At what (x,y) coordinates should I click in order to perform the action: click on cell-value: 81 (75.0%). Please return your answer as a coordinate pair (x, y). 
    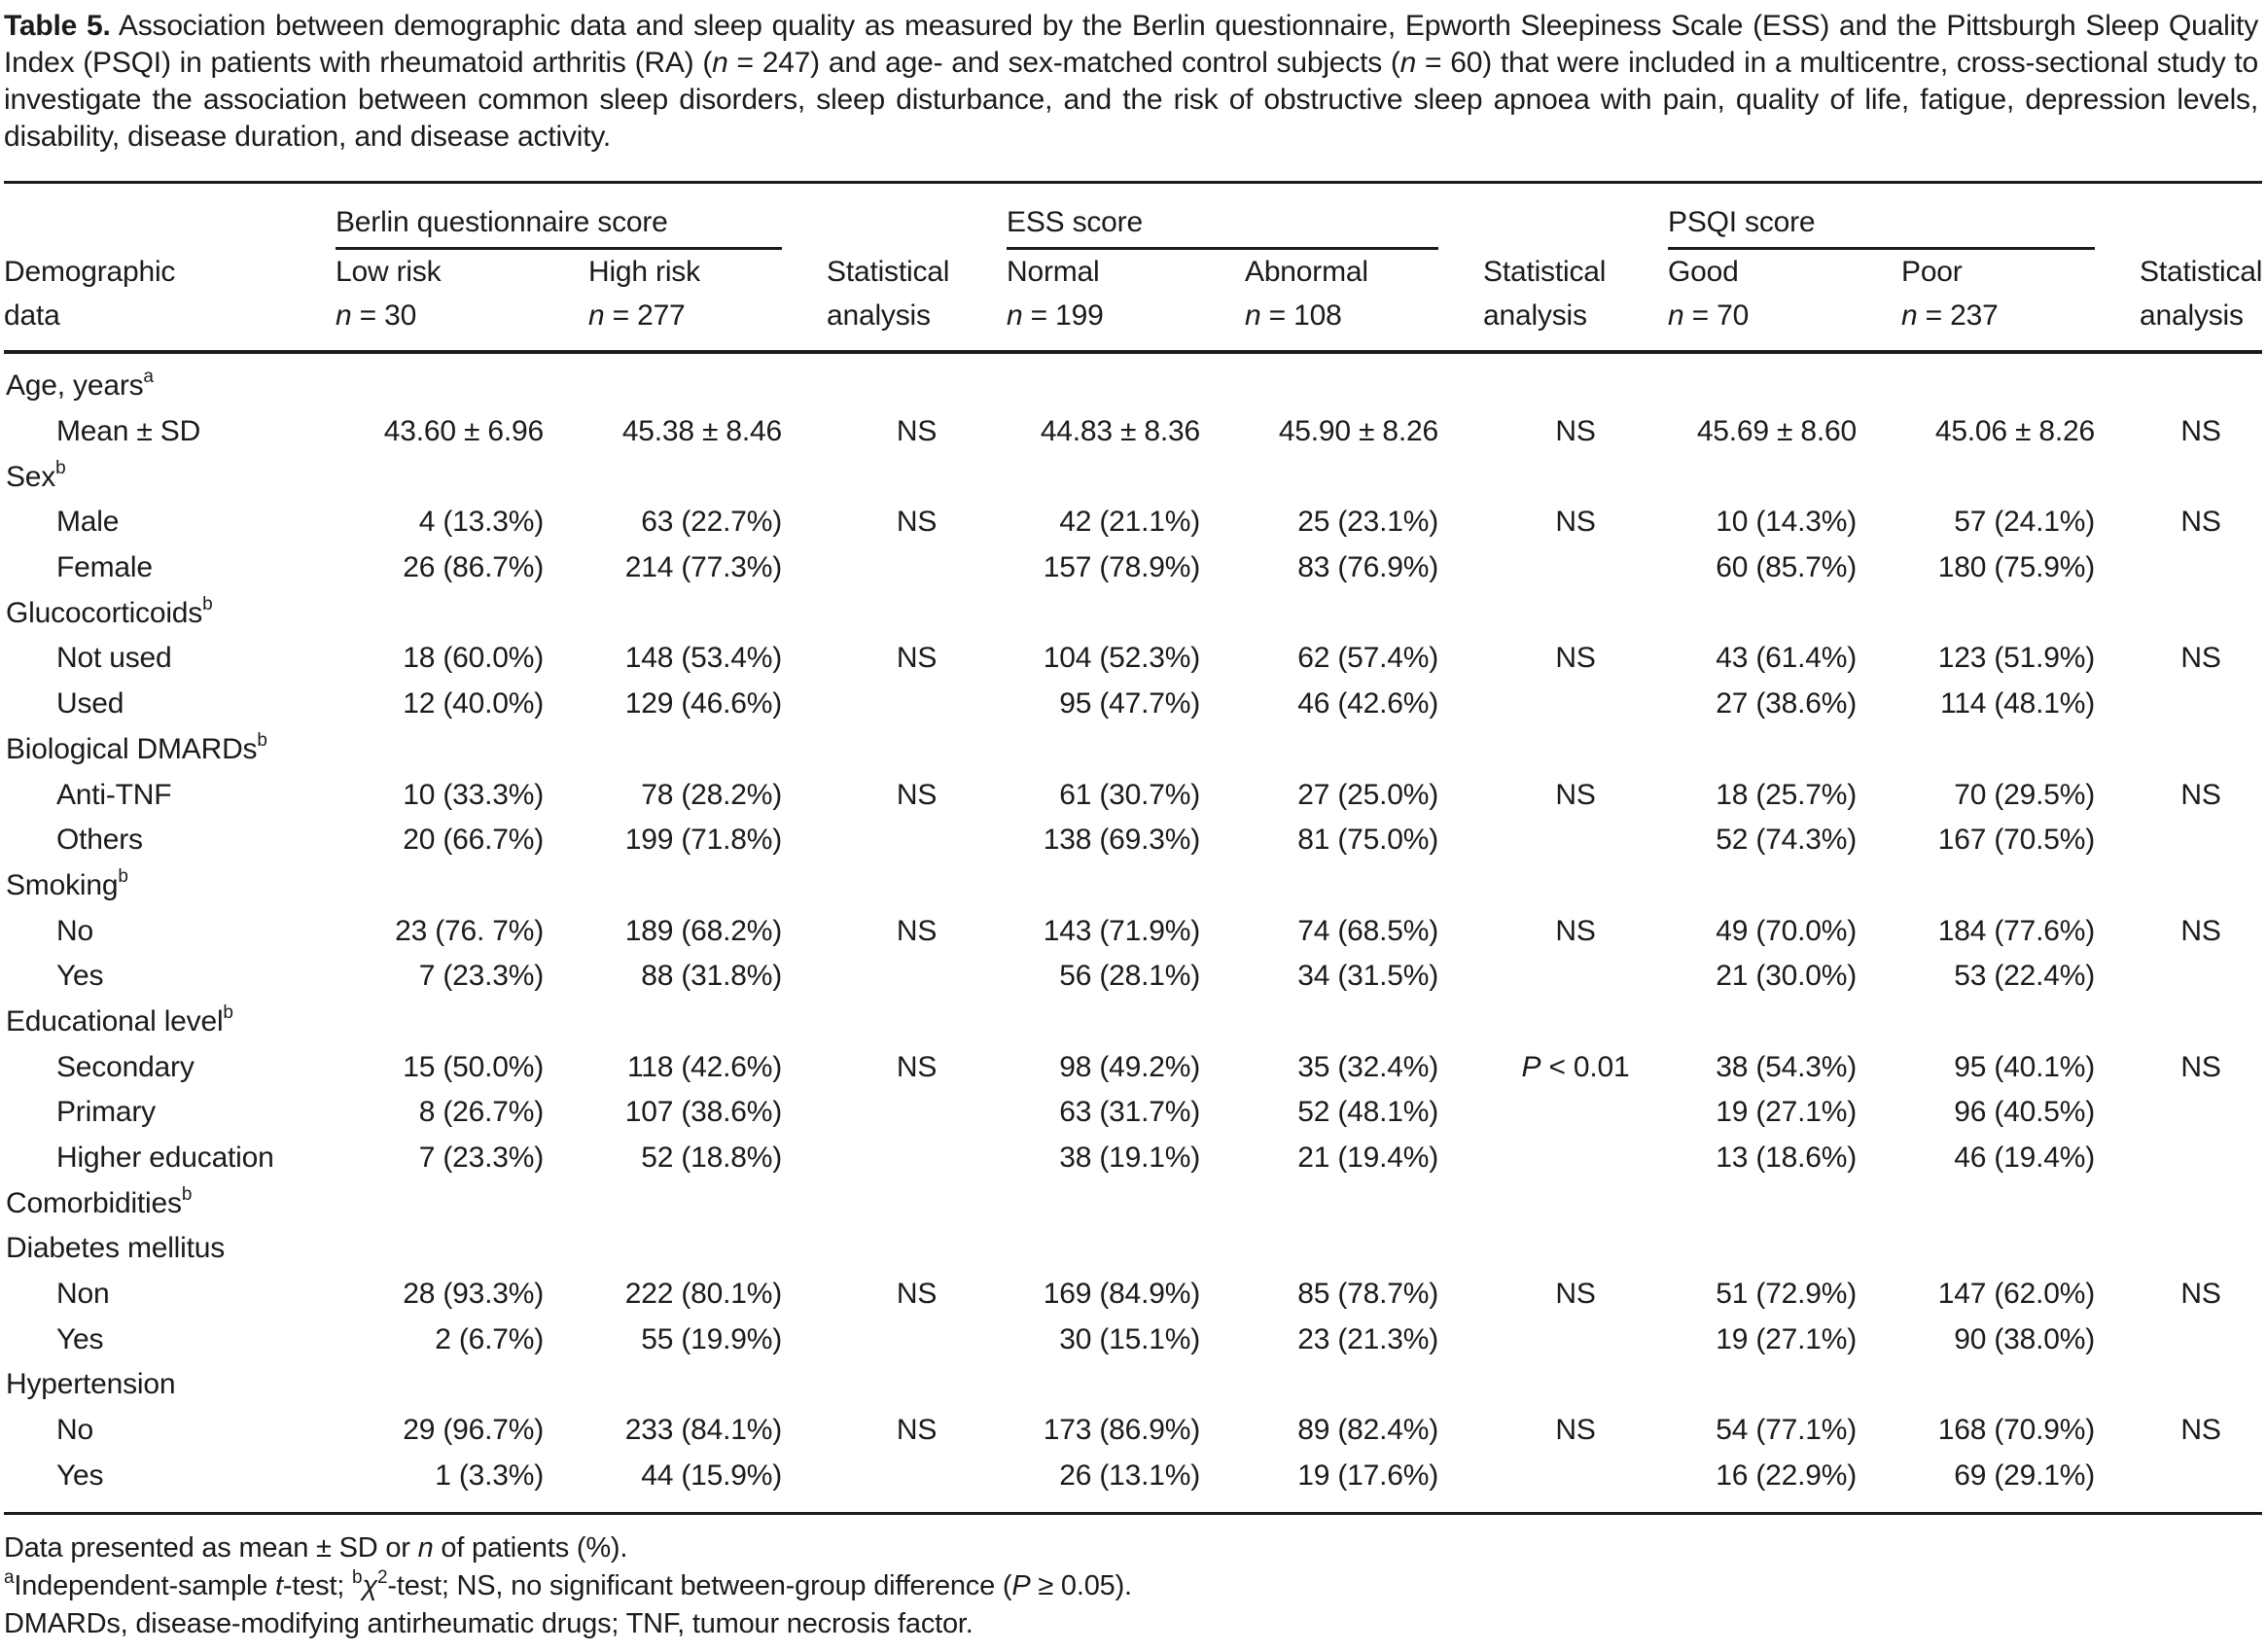
    Looking at the image, I should click on (1368, 840).